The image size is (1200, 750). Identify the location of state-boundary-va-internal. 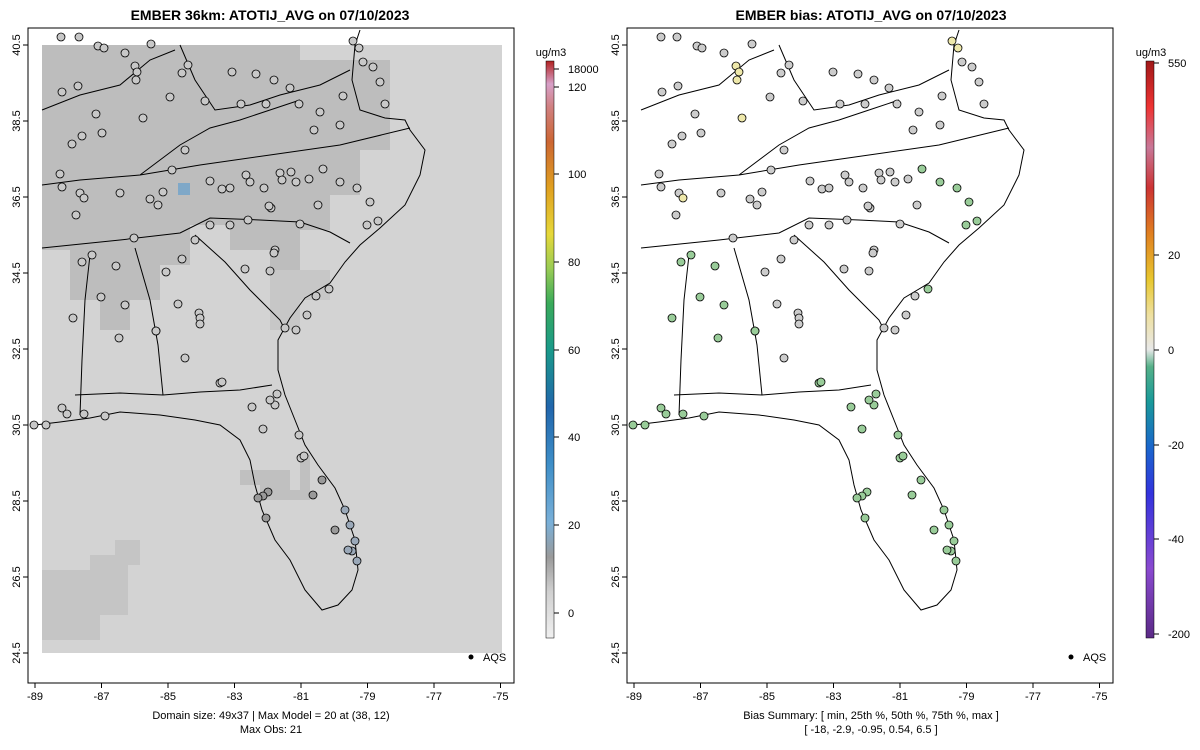
(220, 137).